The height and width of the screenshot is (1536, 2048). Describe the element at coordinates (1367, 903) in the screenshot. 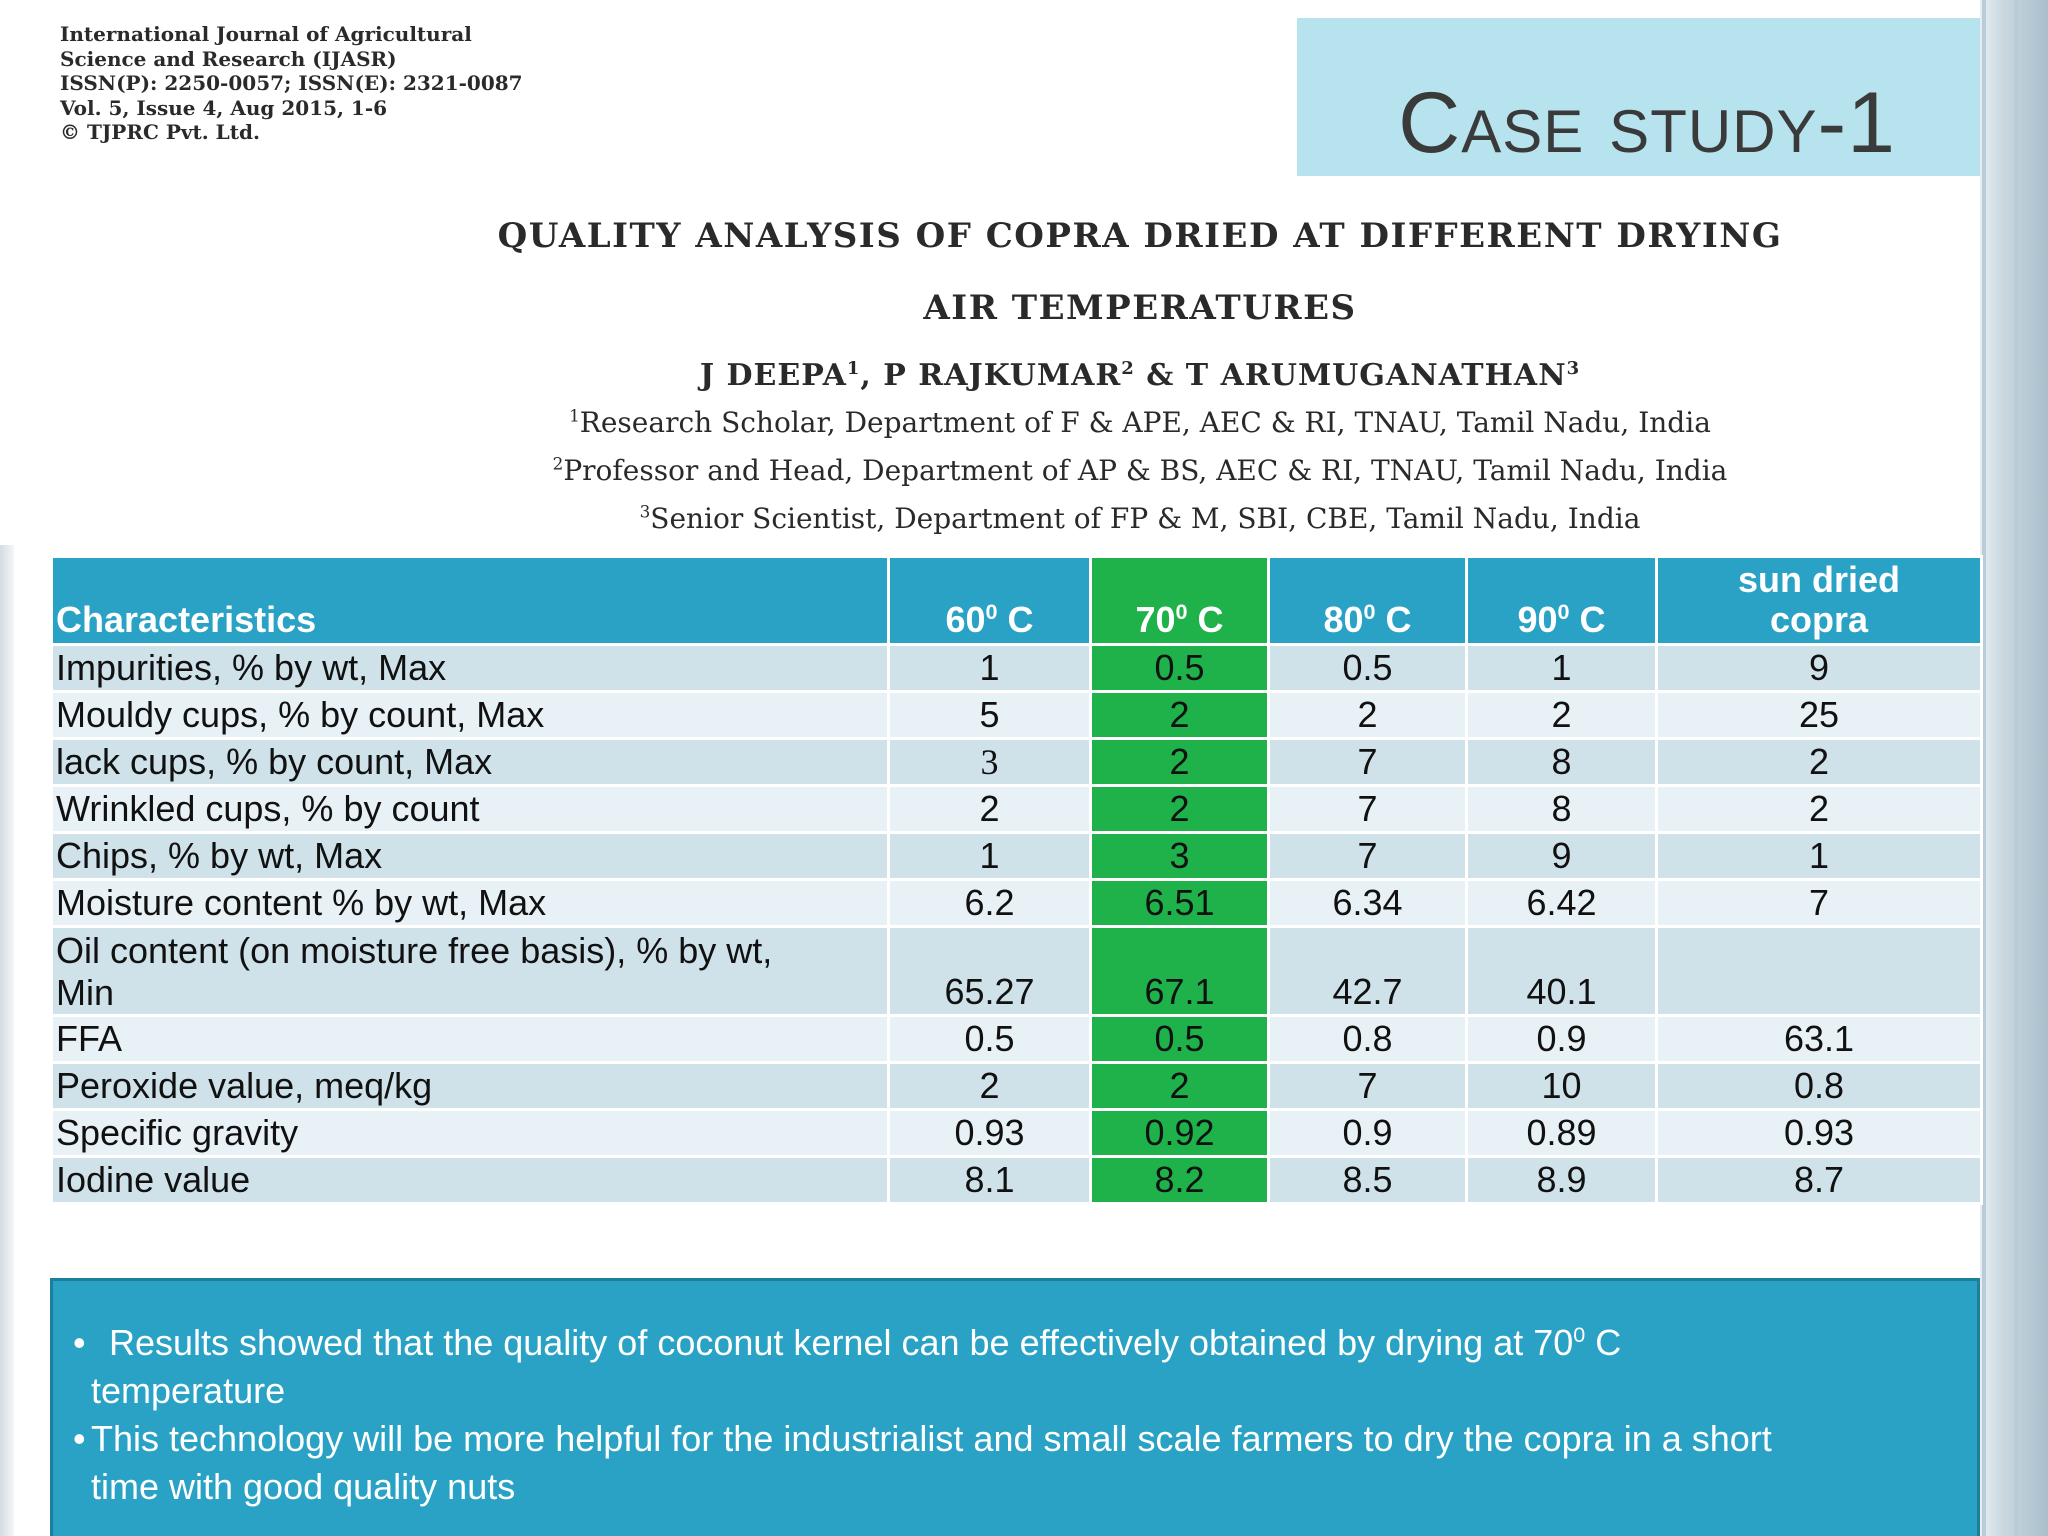

I see `cell-80c: 6.34` at that location.